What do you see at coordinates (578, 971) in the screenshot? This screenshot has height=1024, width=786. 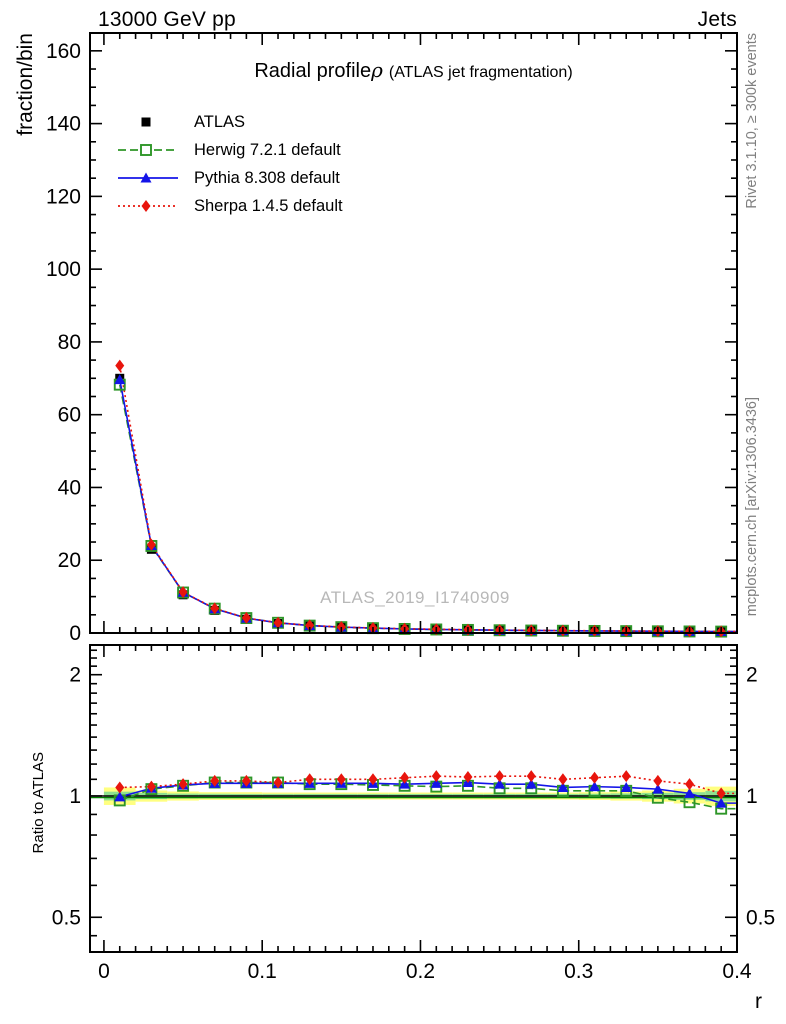 I see `tick-label: 0.3` at bounding box center [578, 971].